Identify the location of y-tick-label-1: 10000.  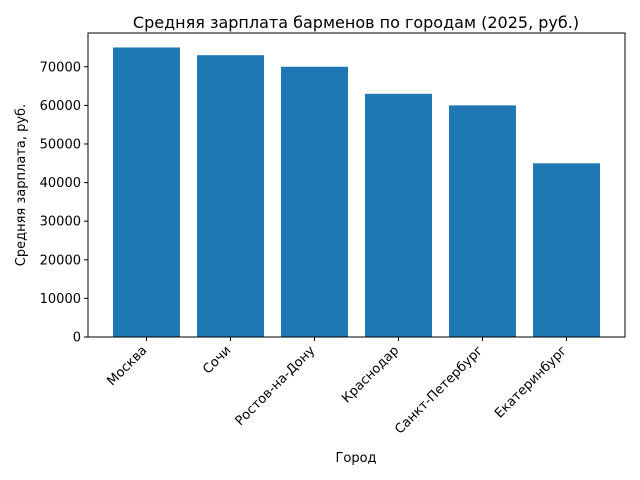
(60, 299).